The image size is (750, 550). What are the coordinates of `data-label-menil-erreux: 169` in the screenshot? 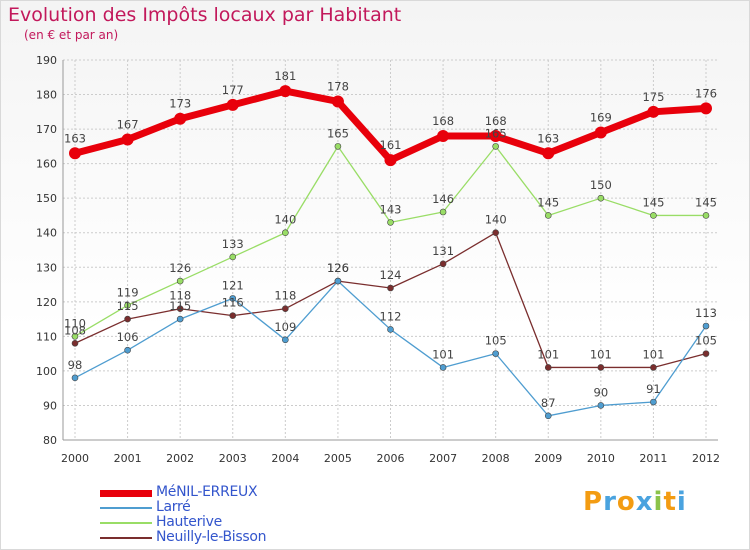 It's located at (601, 118).